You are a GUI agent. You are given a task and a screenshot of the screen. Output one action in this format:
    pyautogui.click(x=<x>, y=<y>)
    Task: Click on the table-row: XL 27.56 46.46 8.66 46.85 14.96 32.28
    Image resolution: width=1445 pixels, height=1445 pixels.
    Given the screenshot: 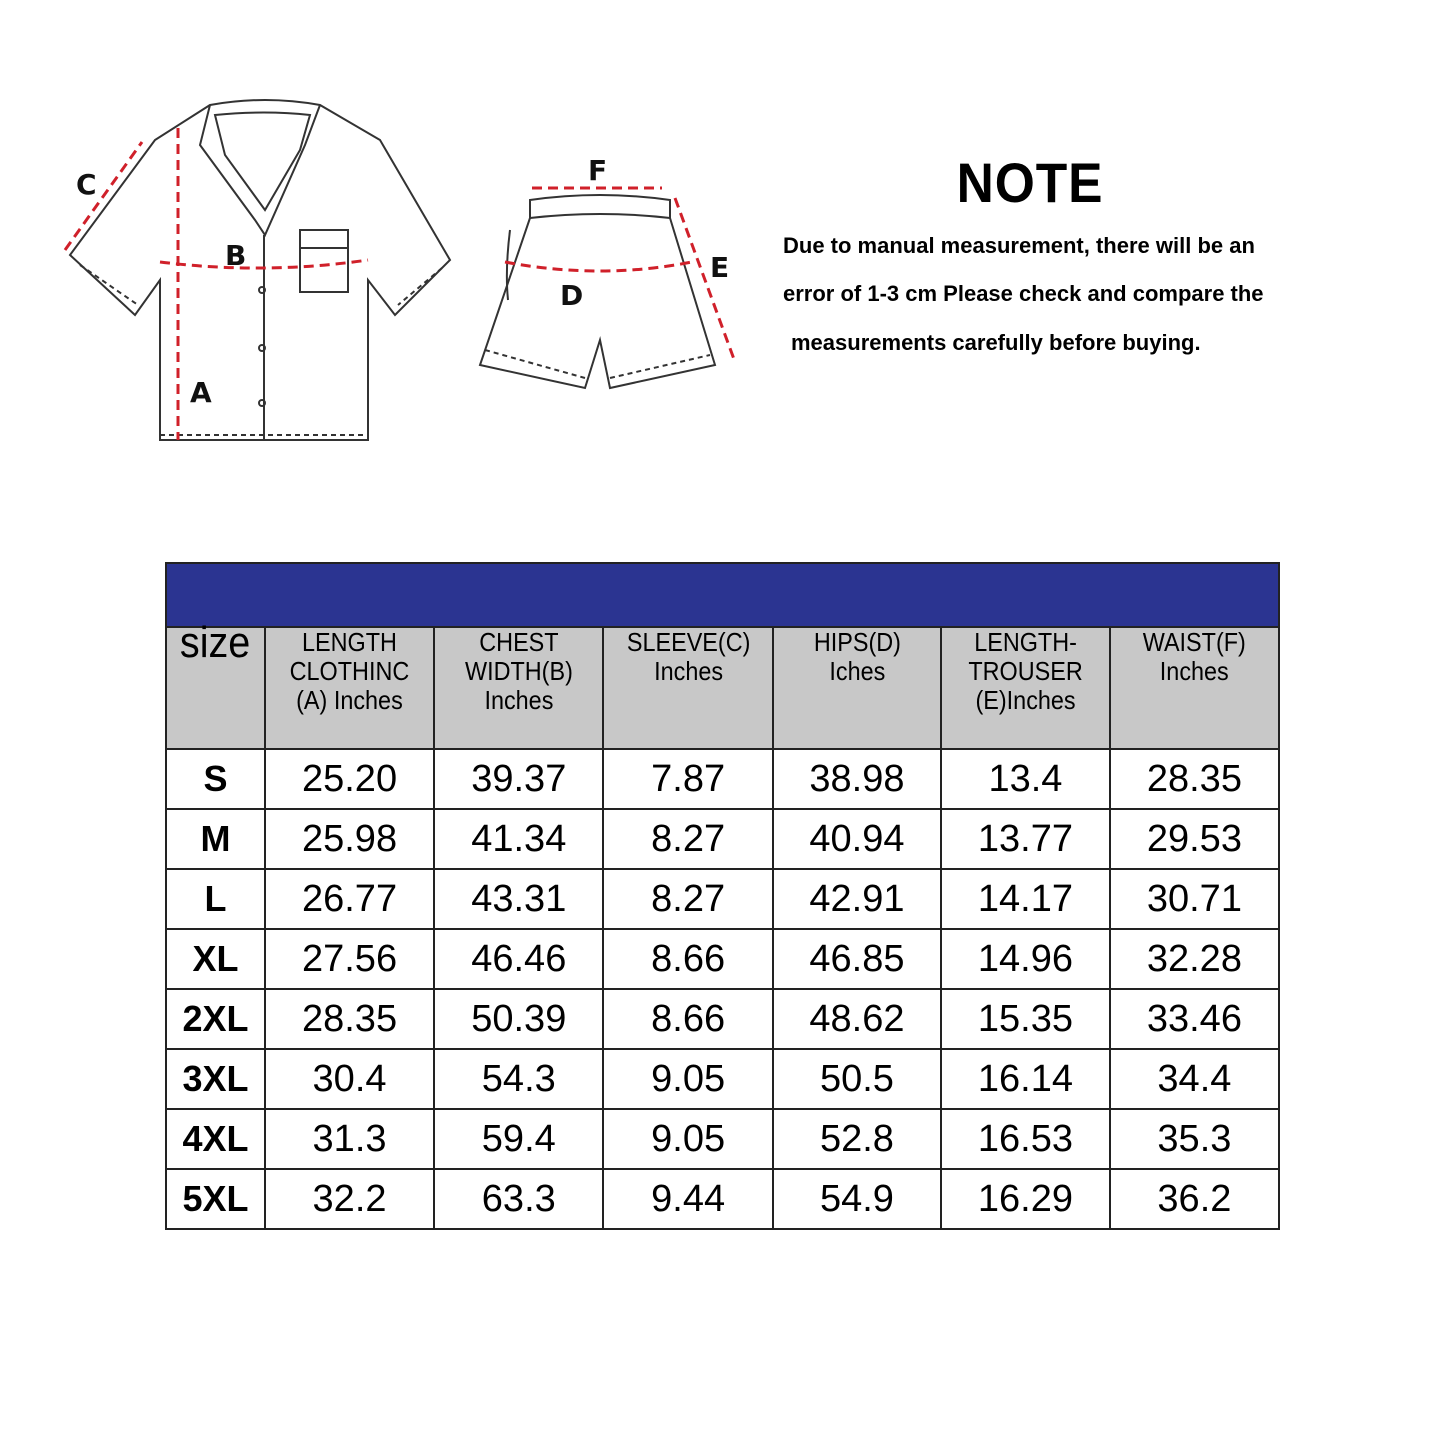 What is the action you would take?
    pyautogui.click(x=723, y=959)
    